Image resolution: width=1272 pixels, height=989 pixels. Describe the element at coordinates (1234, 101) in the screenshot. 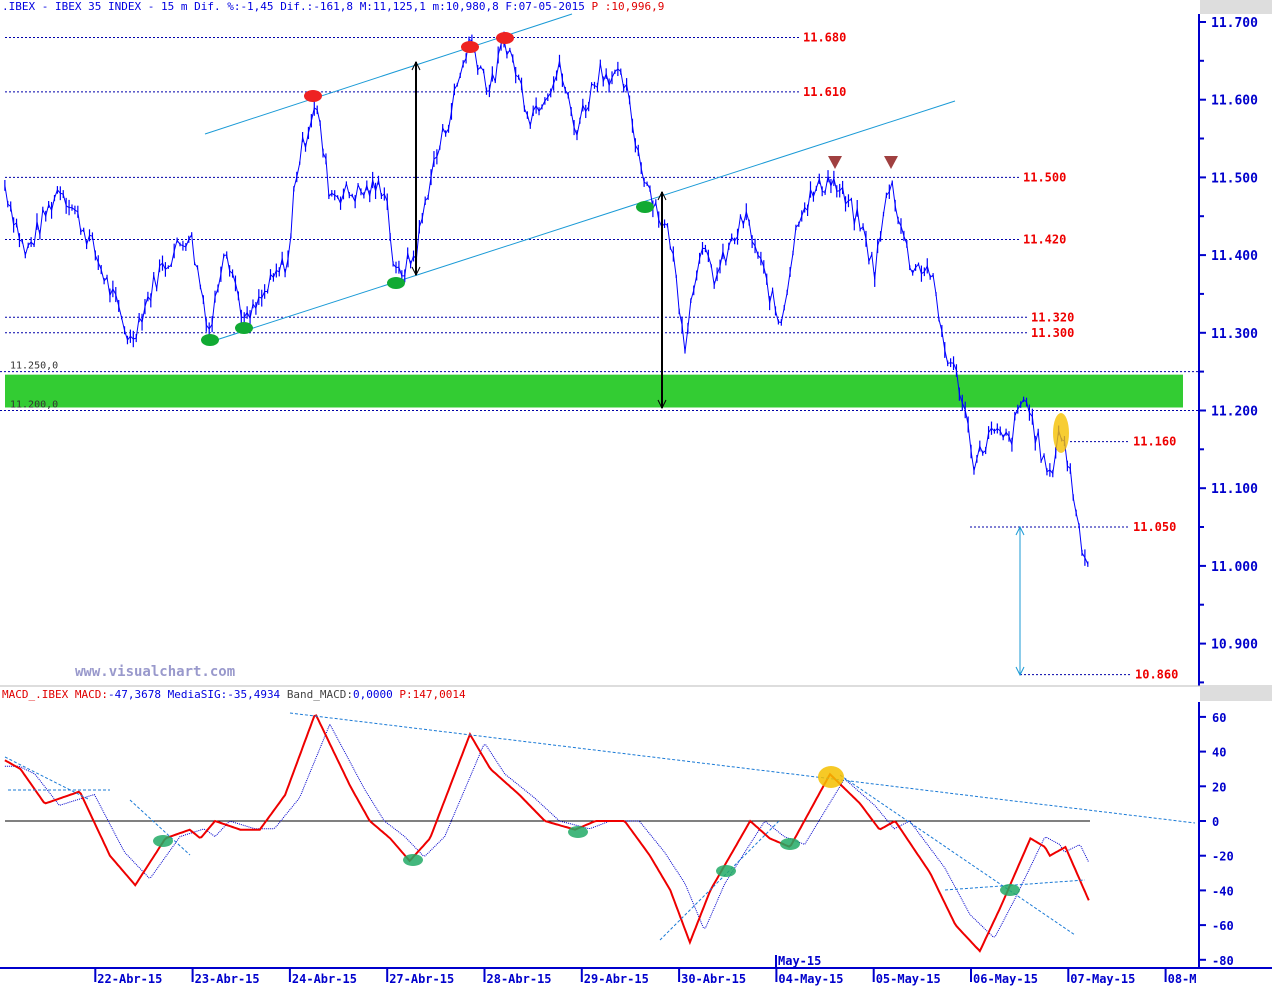

I see `price-tick-label: 11.600` at that location.